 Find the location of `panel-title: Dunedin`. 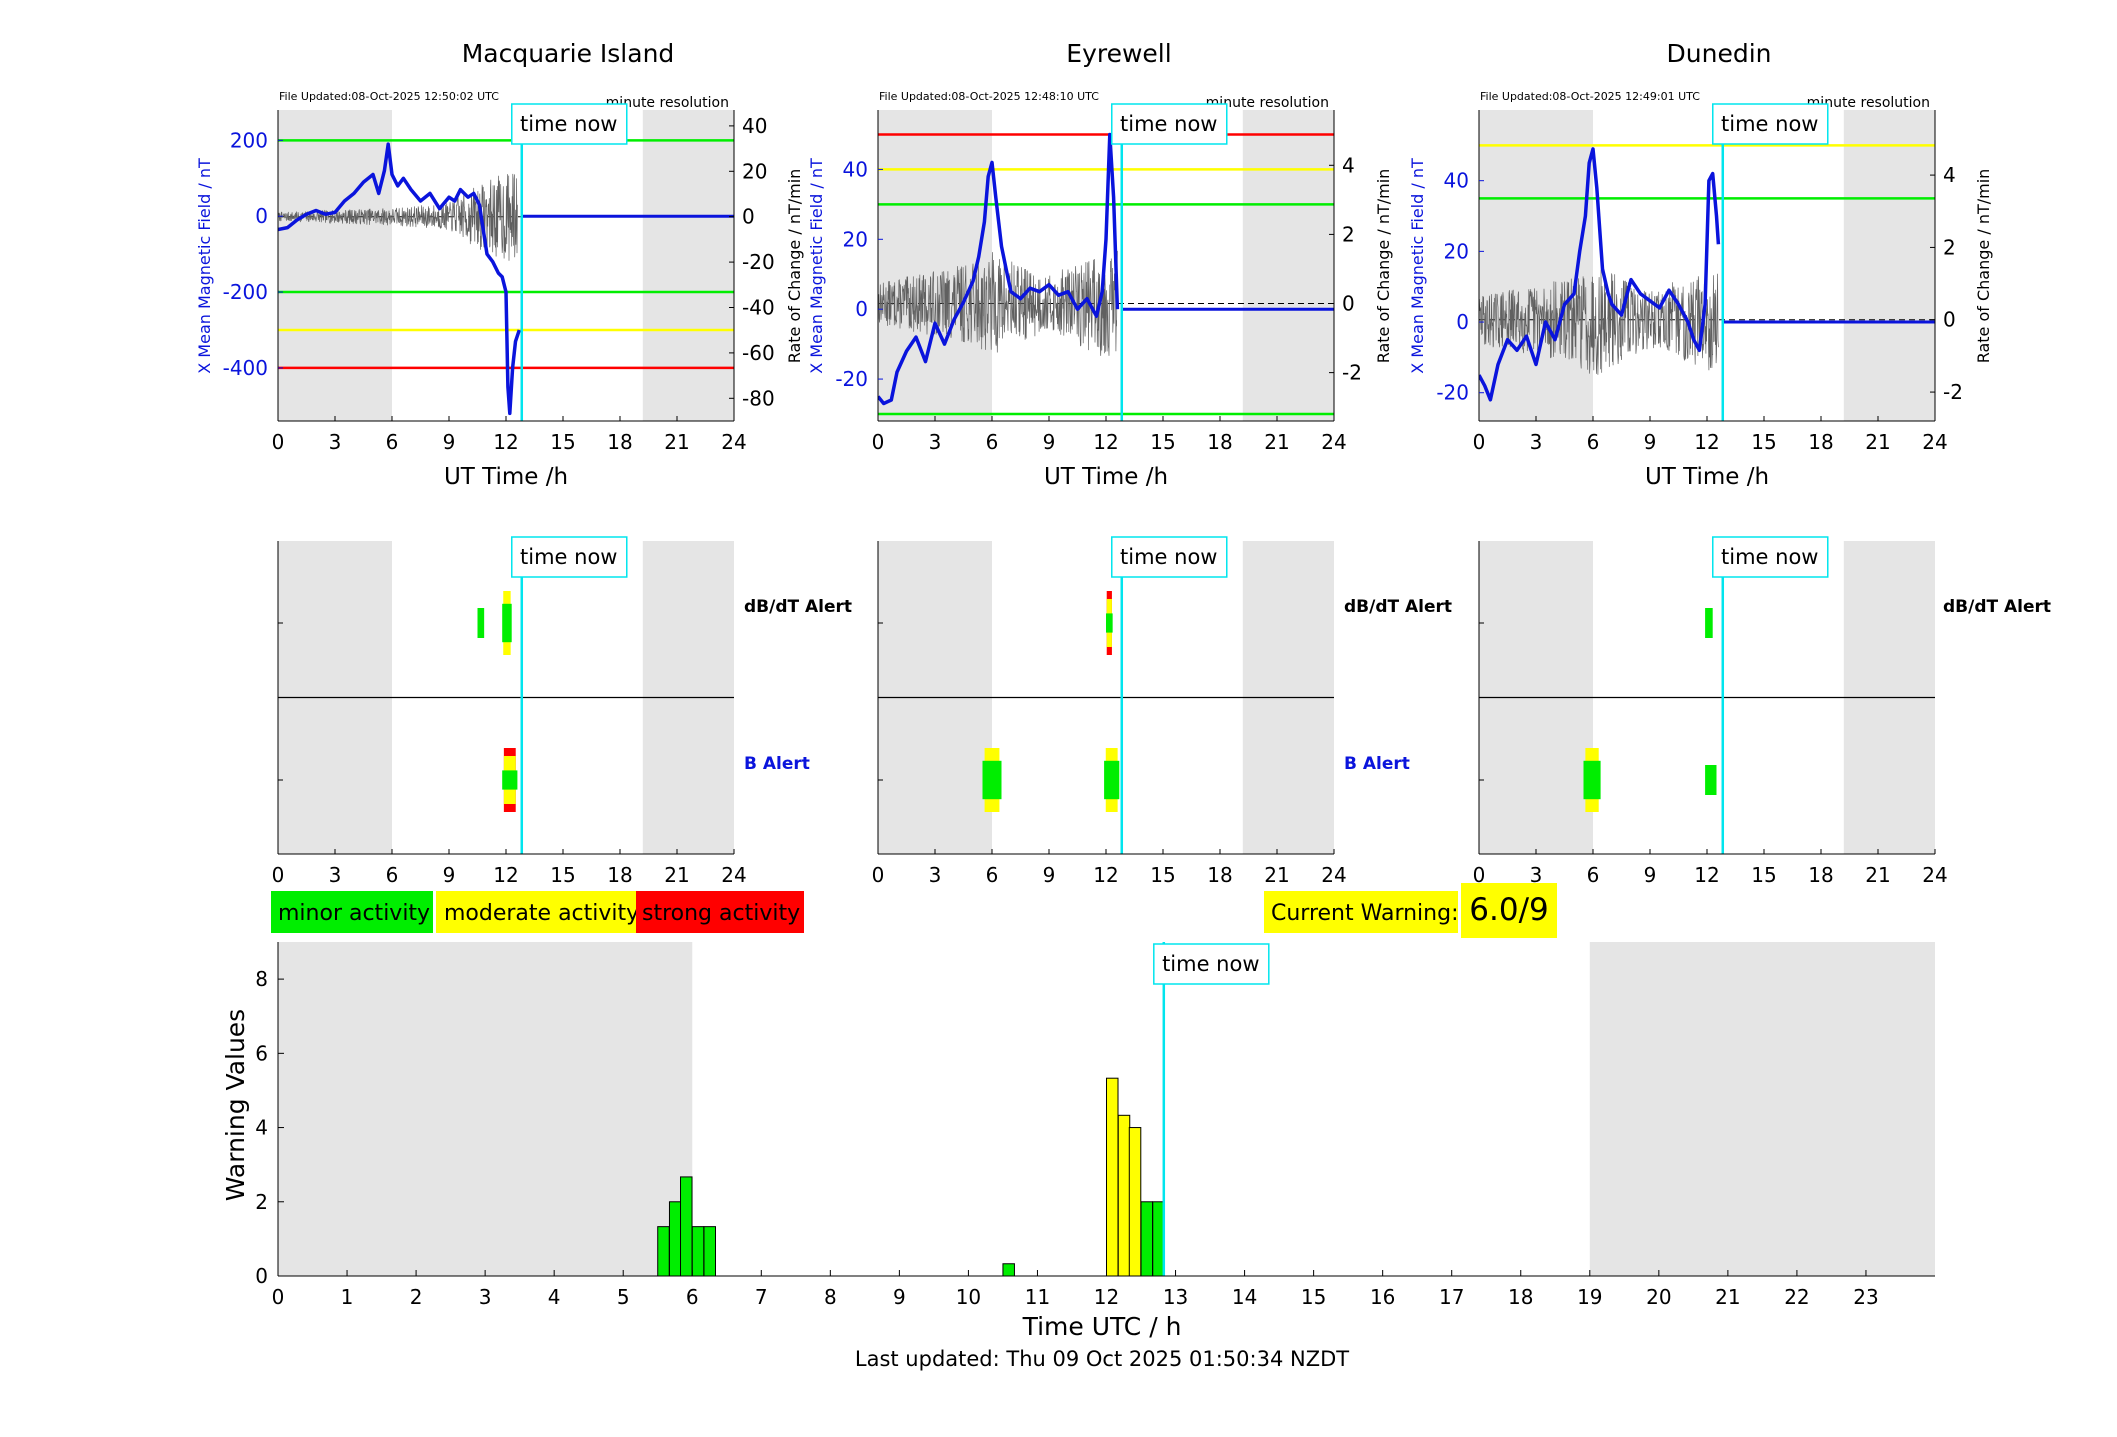

panel-title: Dunedin is located at coordinates (1719, 53).